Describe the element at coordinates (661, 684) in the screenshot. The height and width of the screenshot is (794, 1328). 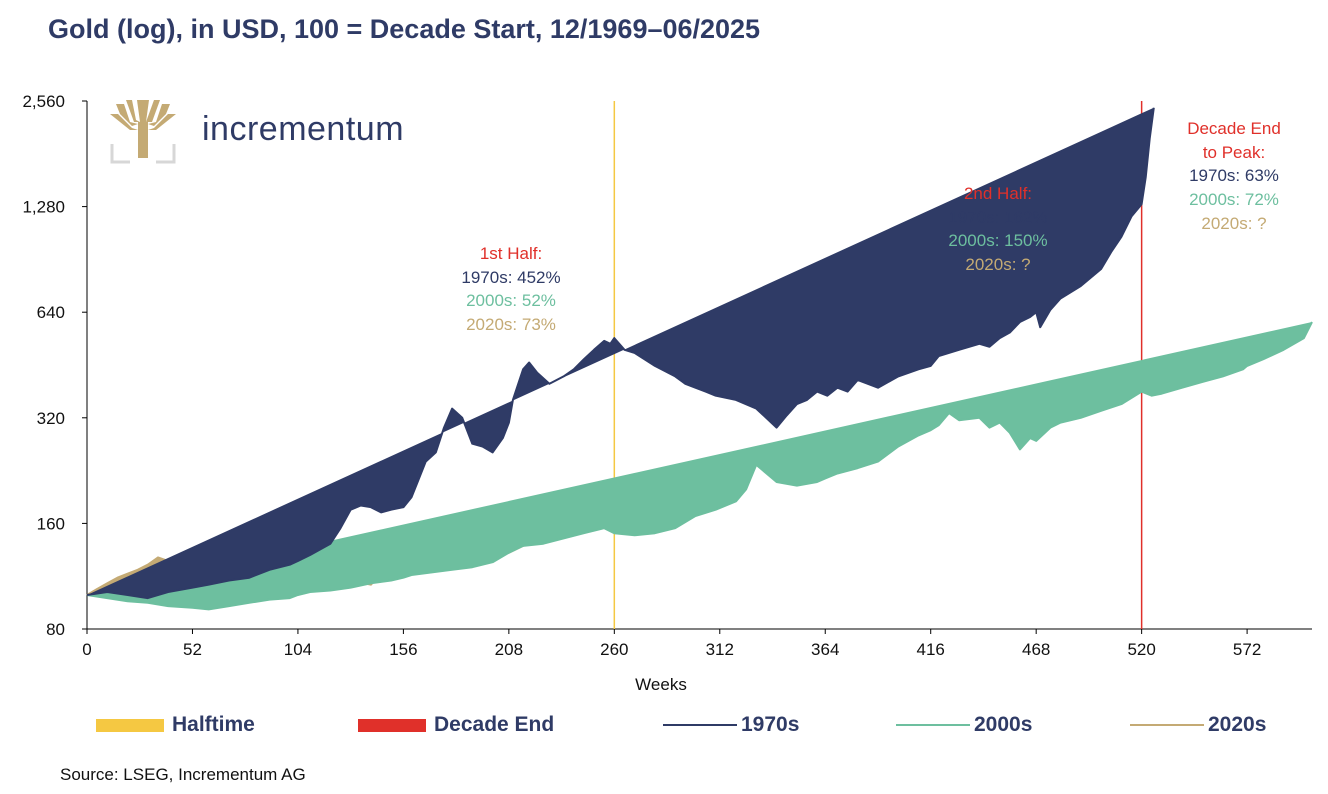
I see `x-axis-title: Weeks` at that location.